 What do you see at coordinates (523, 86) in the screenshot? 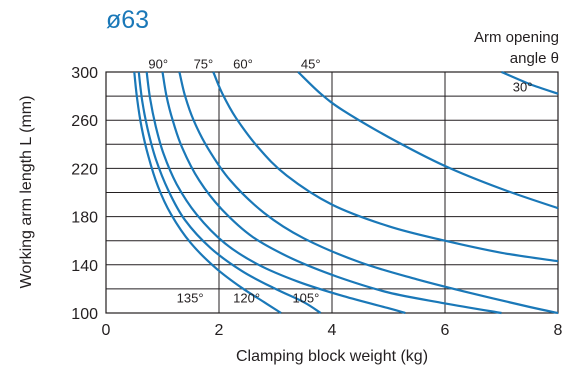
I see `label-30-deg: 30°` at bounding box center [523, 86].